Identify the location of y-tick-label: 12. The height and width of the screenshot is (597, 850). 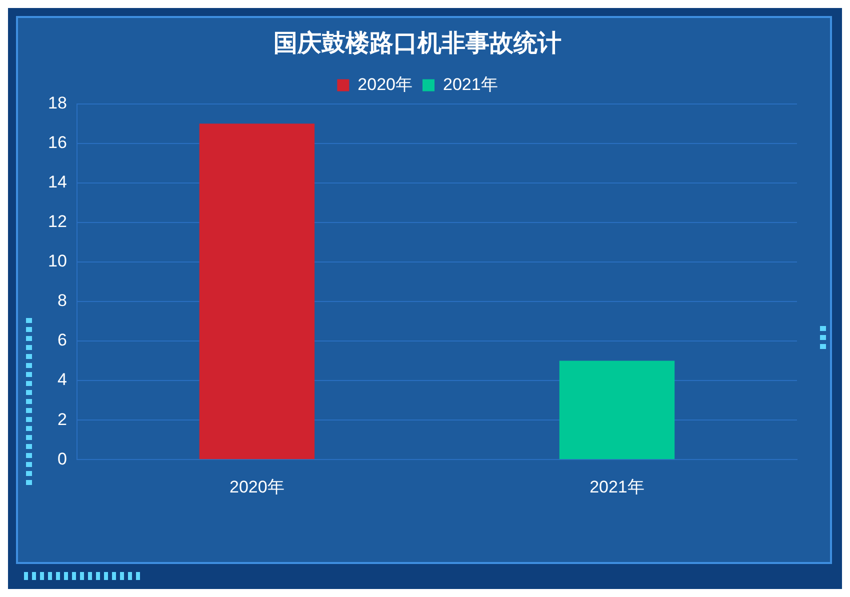
(57, 222).